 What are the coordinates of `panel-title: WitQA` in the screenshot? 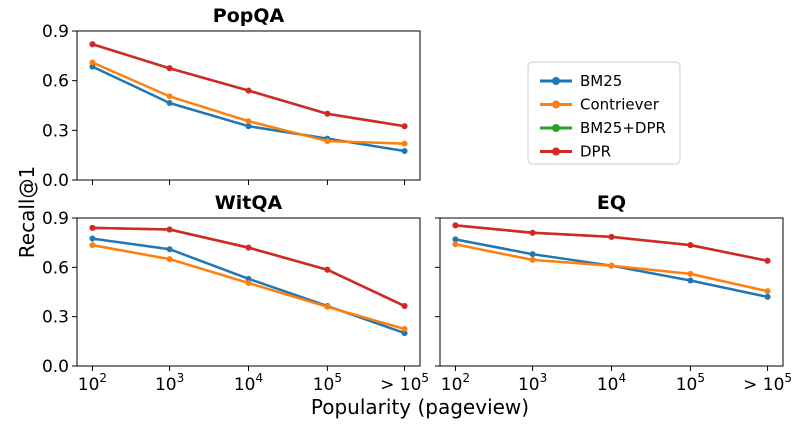 It's located at (249, 203).